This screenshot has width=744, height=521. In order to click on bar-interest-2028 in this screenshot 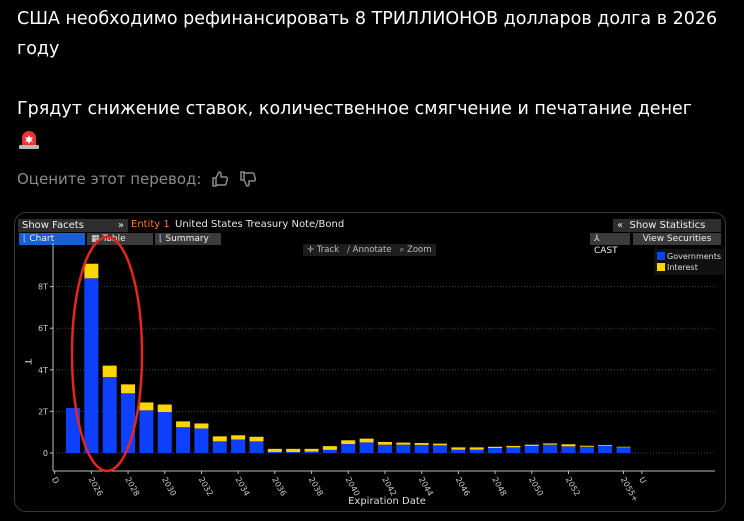, I will do `click(128, 389)`.